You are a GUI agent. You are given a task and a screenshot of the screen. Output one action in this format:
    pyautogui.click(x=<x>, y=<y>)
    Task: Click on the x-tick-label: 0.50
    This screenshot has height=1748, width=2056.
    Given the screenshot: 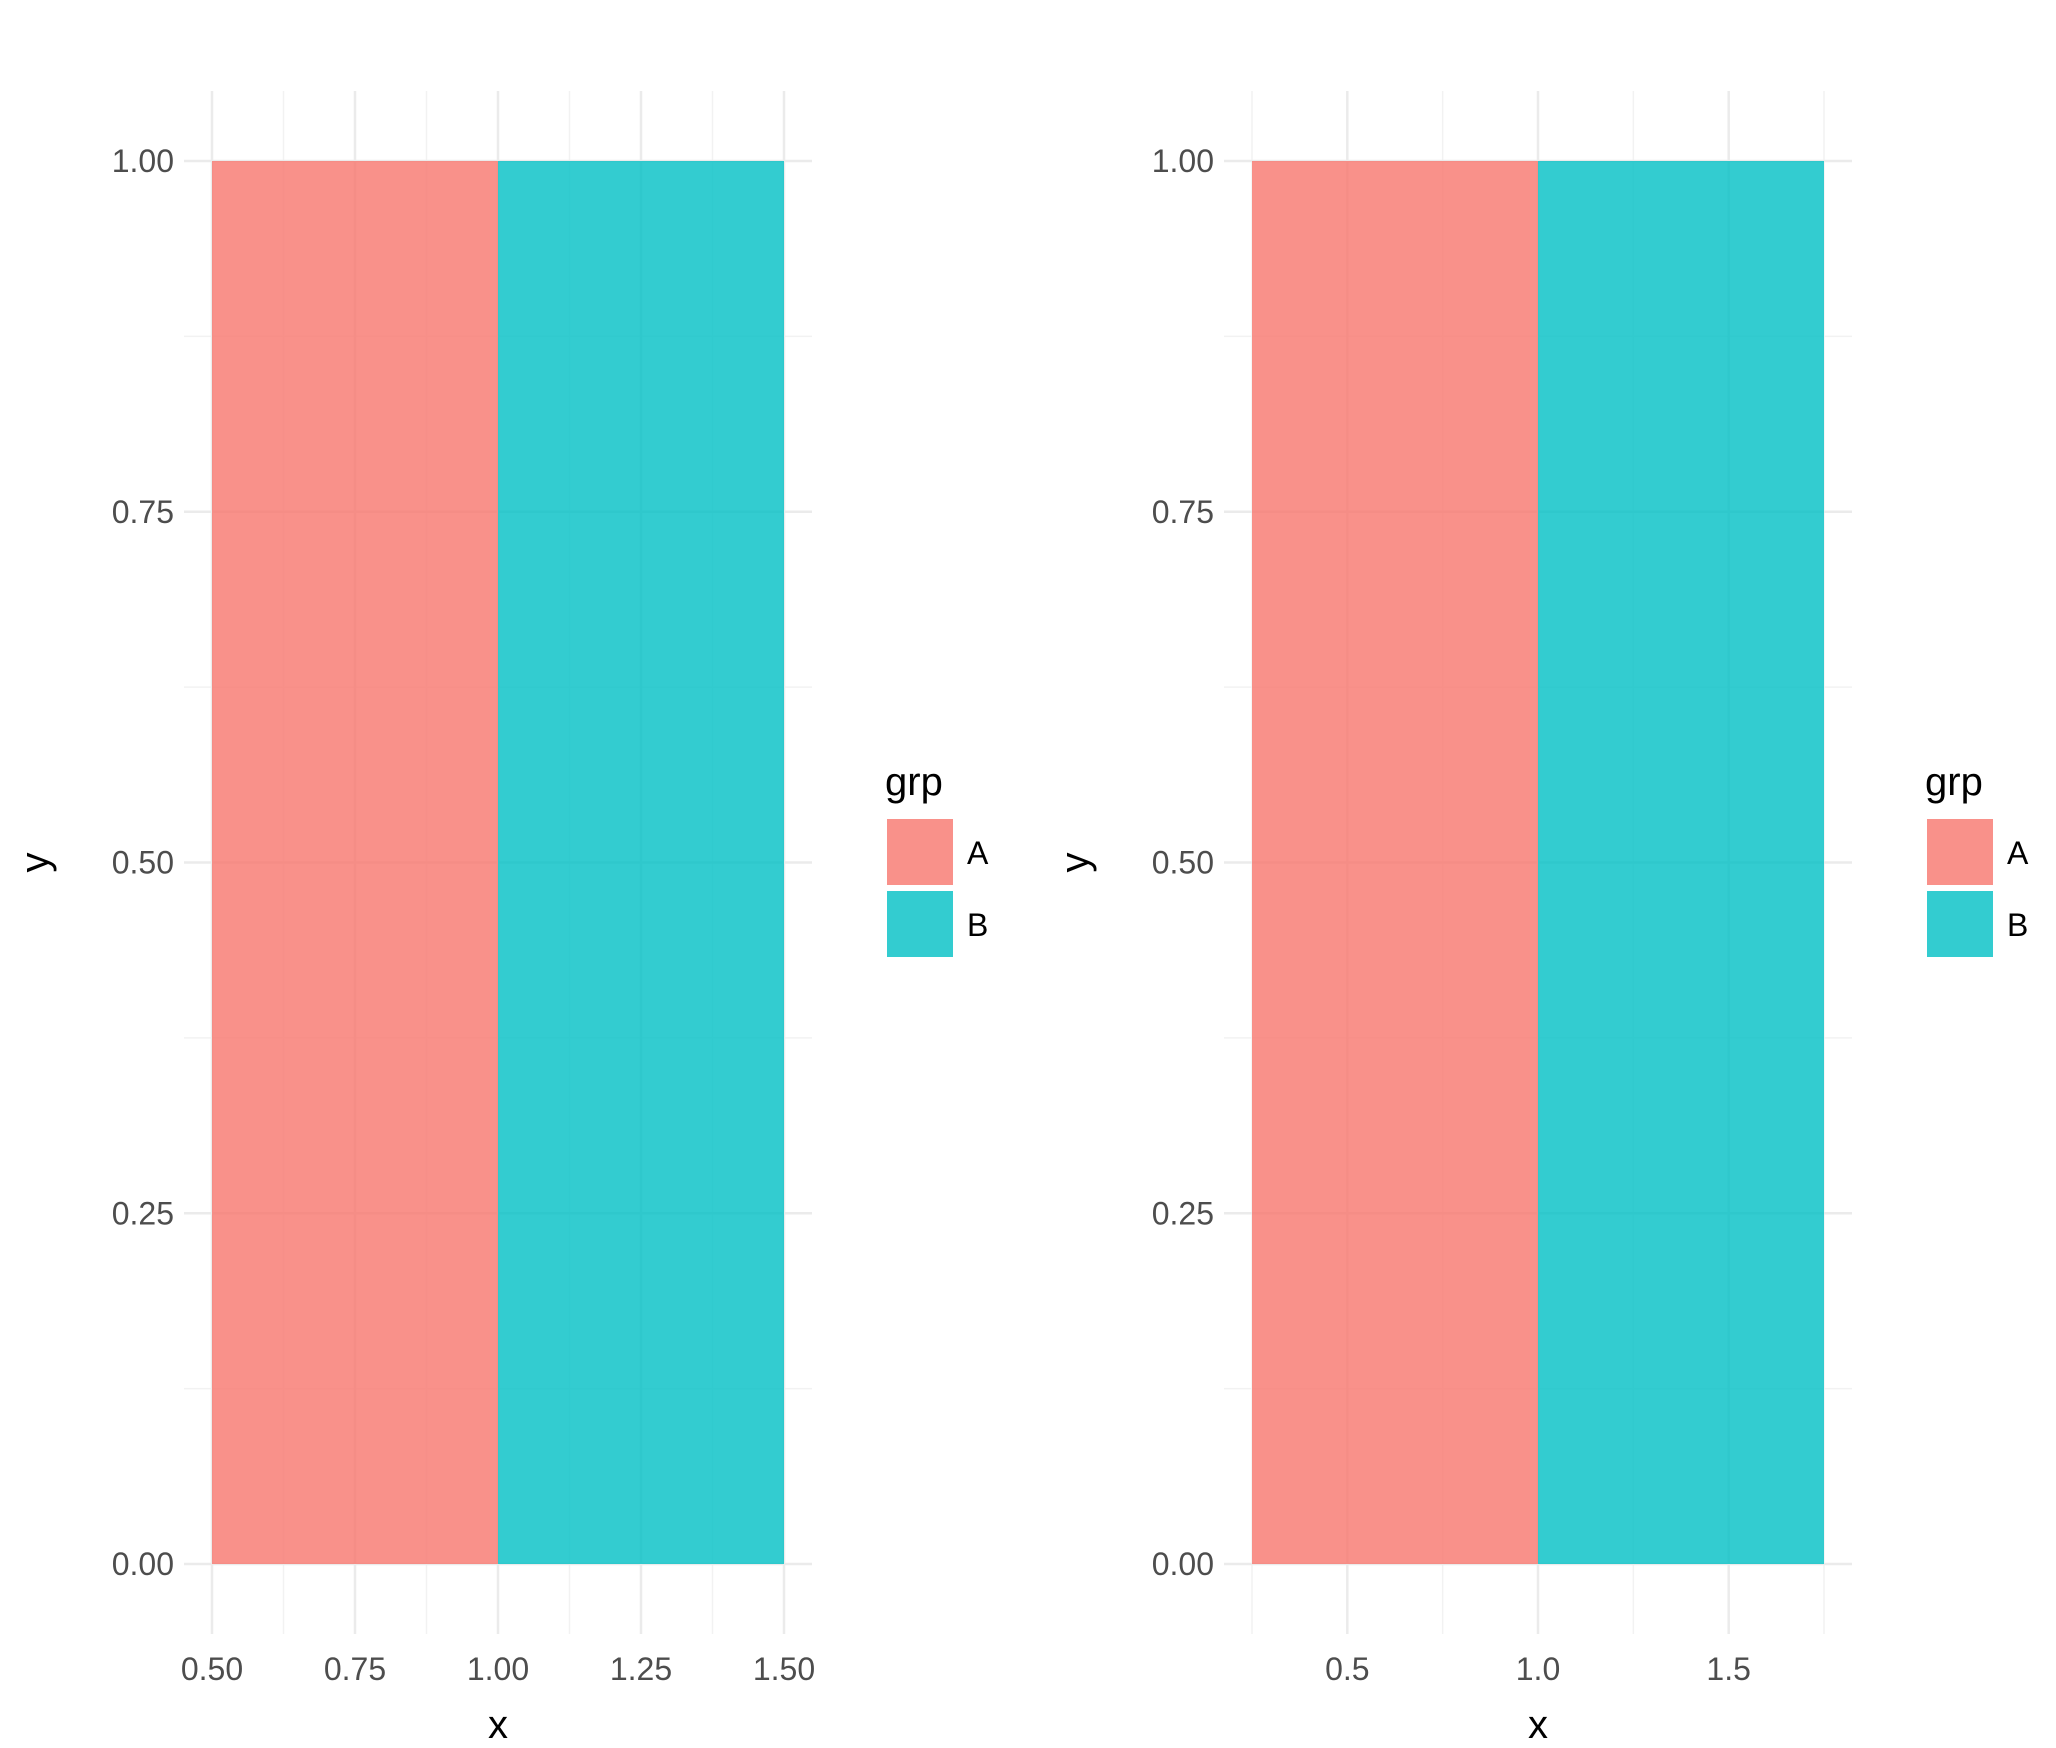 What is the action you would take?
    pyautogui.click(x=212, y=1669)
    